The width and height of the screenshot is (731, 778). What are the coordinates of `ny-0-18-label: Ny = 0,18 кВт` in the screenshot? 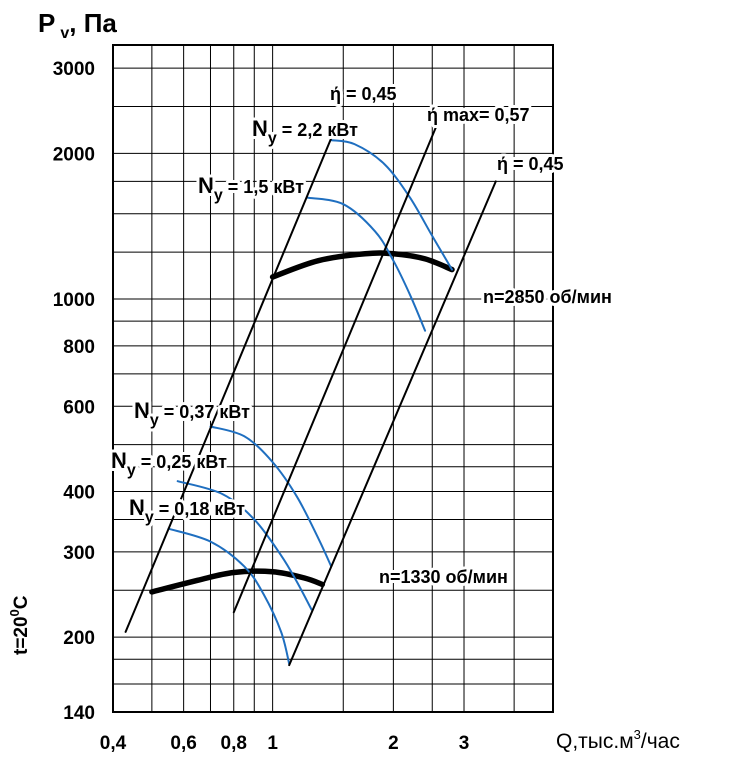 It's located at (187, 510).